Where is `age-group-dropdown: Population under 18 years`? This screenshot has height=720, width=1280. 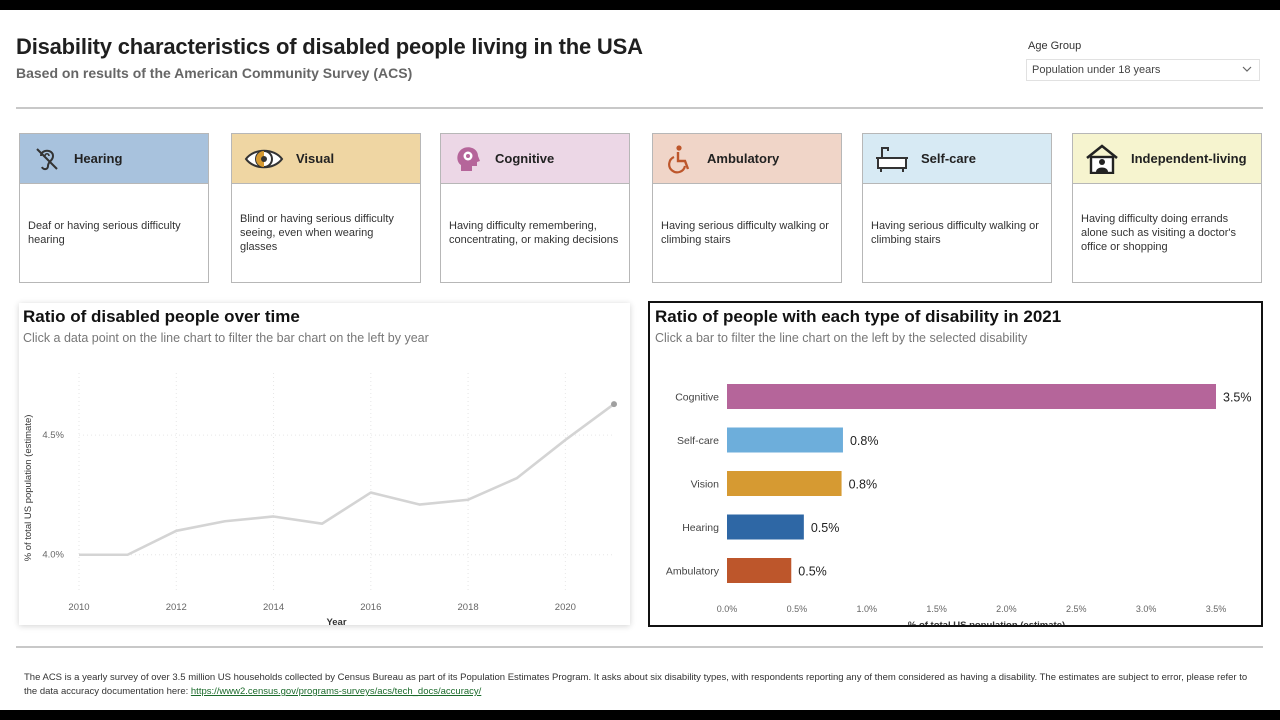 age-group-dropdown: Population under 18 years is located at coordinates (1143, 70).